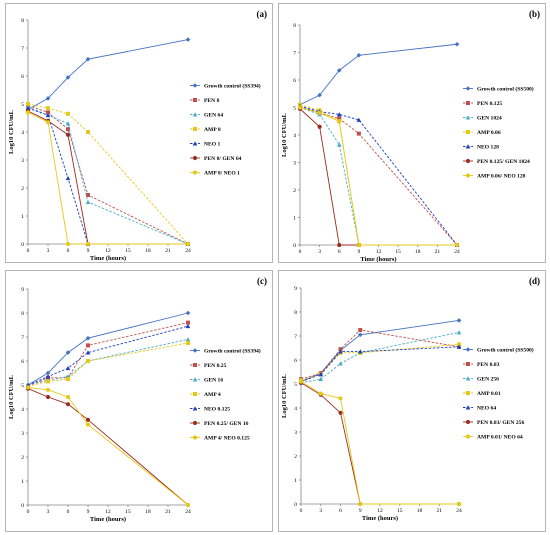 This screenshot has height=535, width=550. Describe the element at coordinates (359, 119) in the screenshot. I see `panel-b-series-neo-128-point` at that location.